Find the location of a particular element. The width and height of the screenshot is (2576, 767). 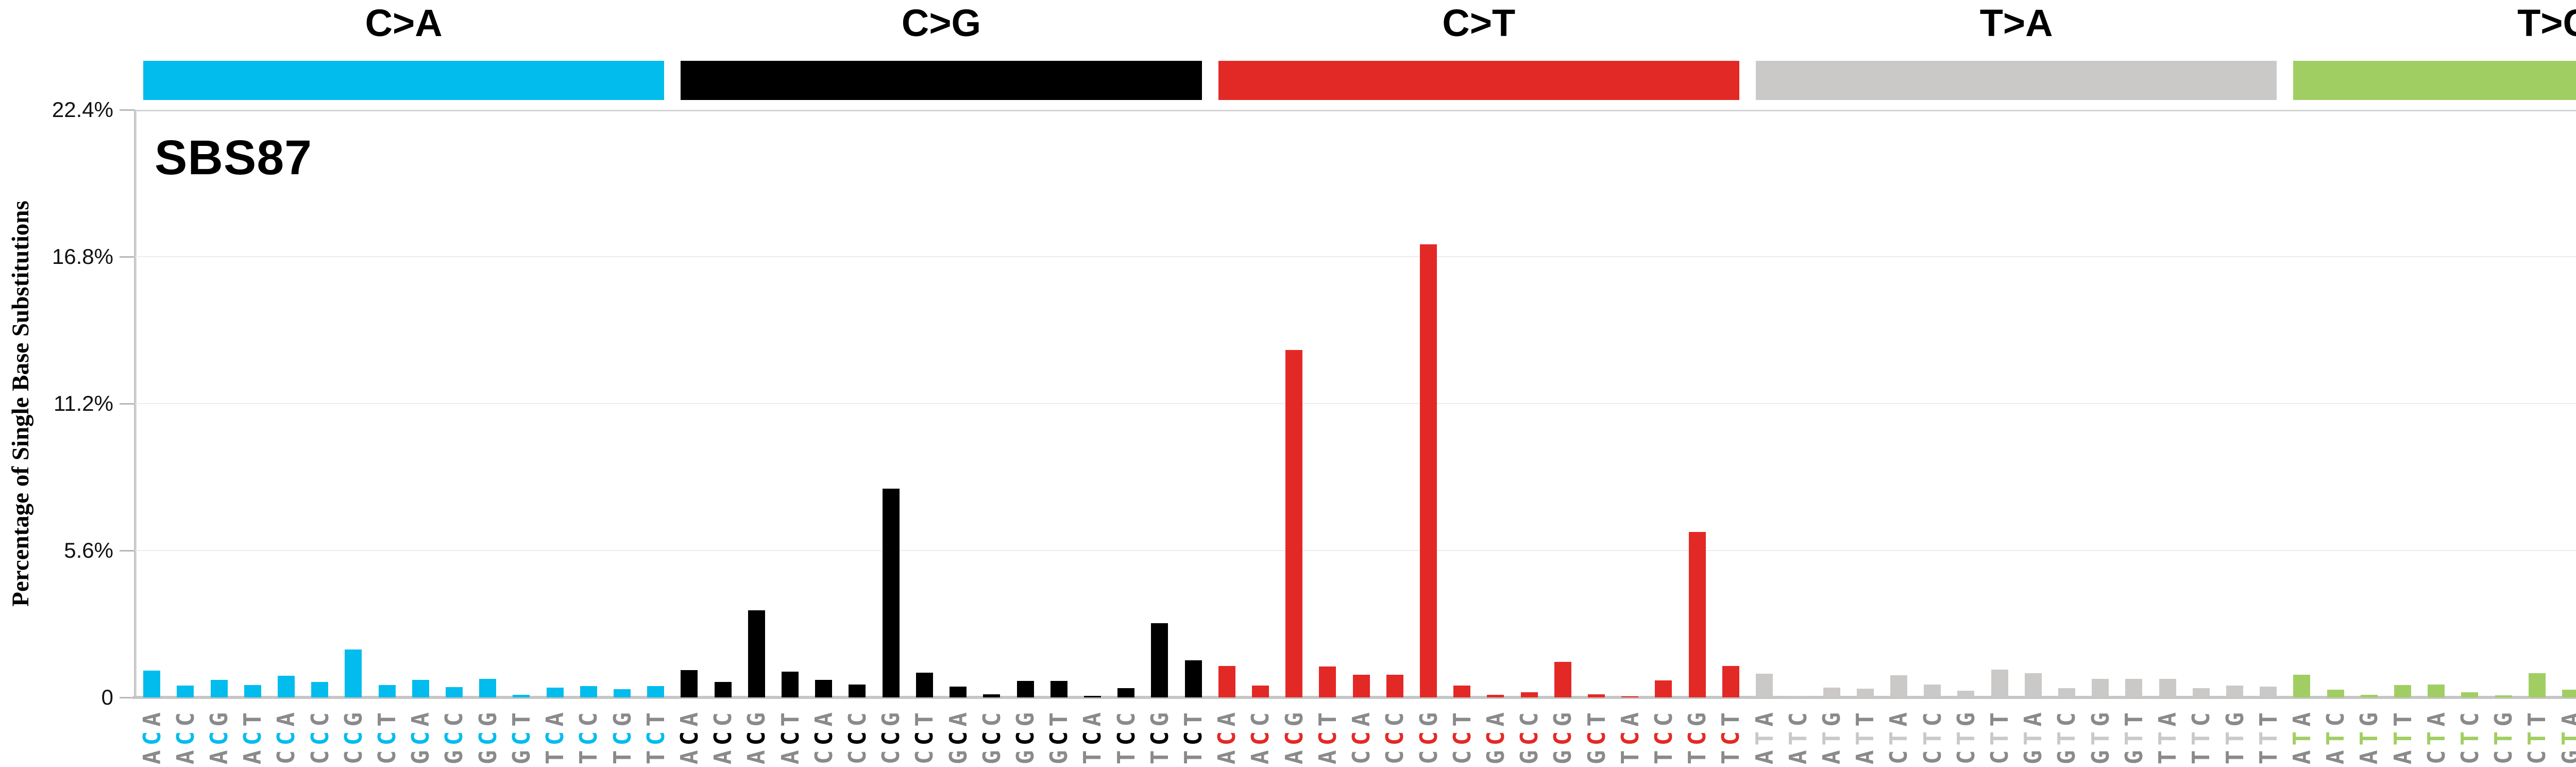

x-axis-context-label: CCT is located at coordinates (1462, 736).